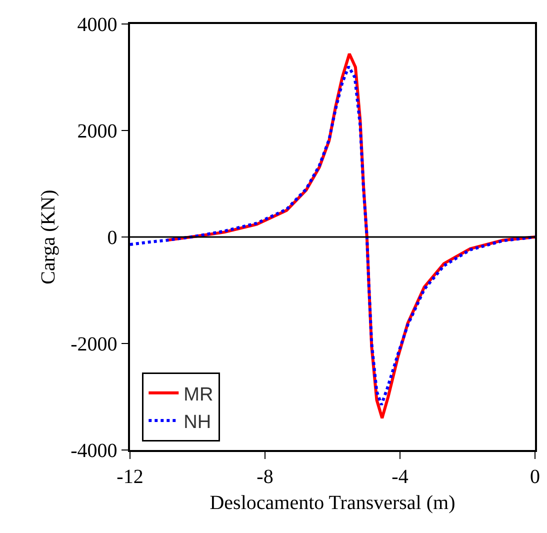 This screenshot has width=547, height=533. What do you see at coordinates (400, 477) in the screenshot?
I see `x-tick-label: -4` at bounding box center [400, 477].